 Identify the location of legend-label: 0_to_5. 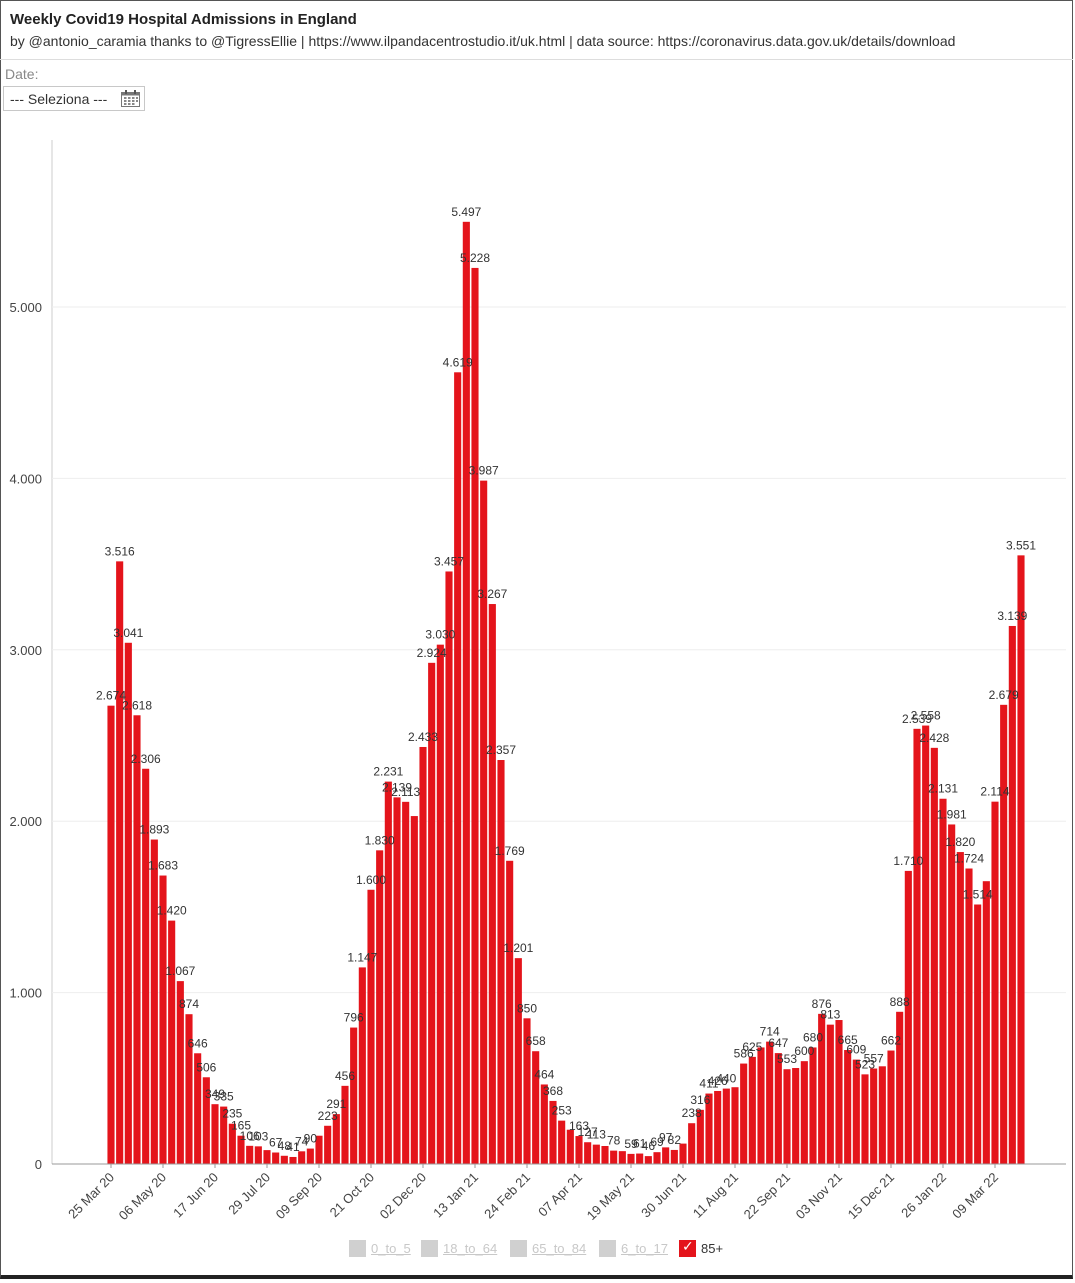
(391, 1248).